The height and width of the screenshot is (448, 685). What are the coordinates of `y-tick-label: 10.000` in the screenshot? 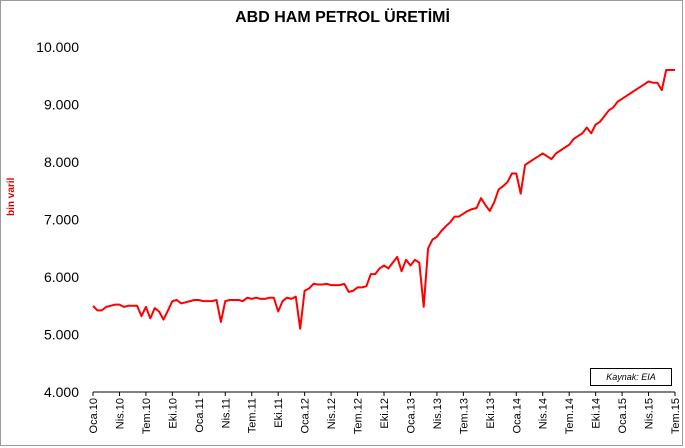 It's located at (57, 47).